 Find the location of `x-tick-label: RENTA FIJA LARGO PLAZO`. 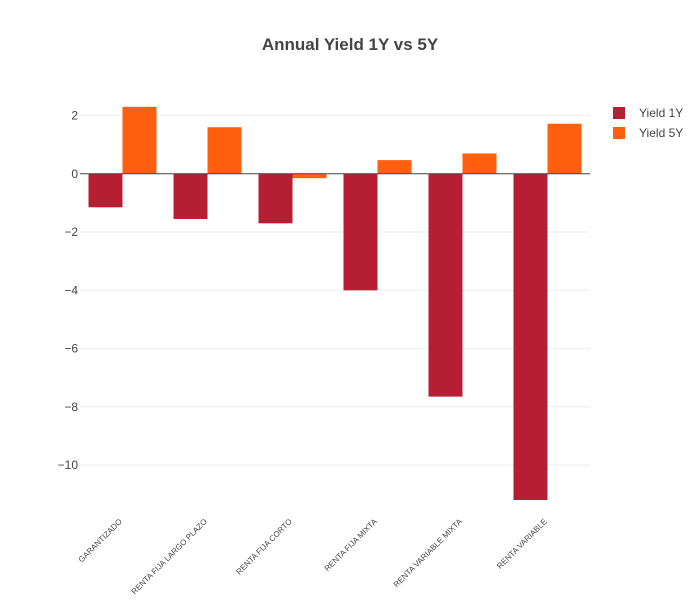

x-tick-label: RENTA FIJA LARGO PLAZO is located at coordinates (169, 556).